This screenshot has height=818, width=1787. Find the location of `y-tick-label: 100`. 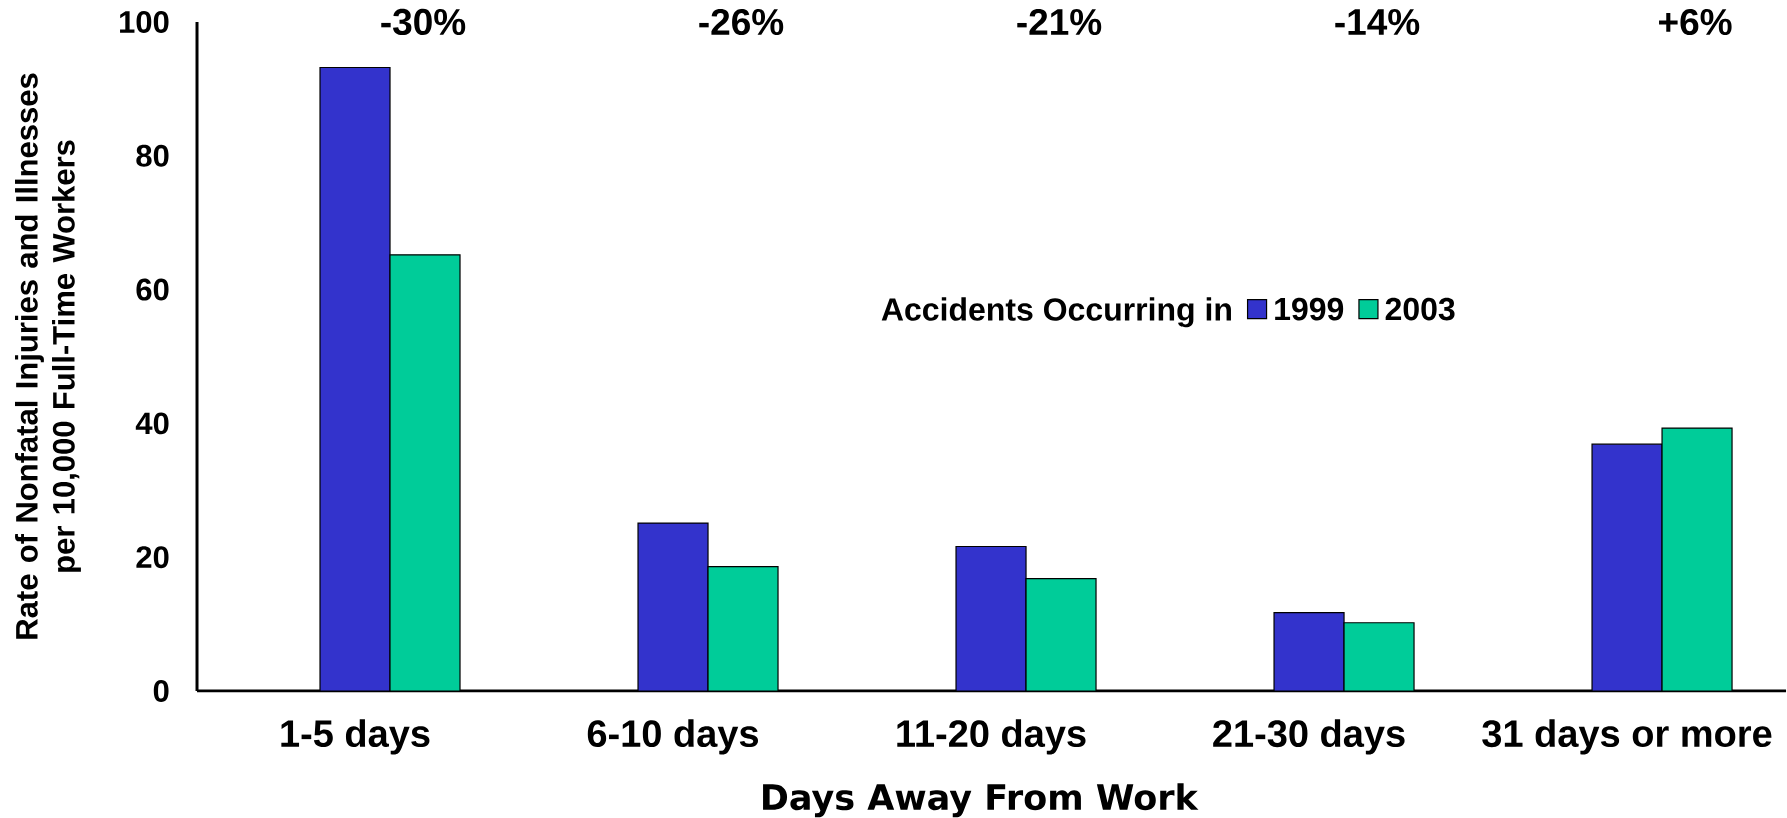

y-tick-label: 100 is located at coordinates (144, 22).